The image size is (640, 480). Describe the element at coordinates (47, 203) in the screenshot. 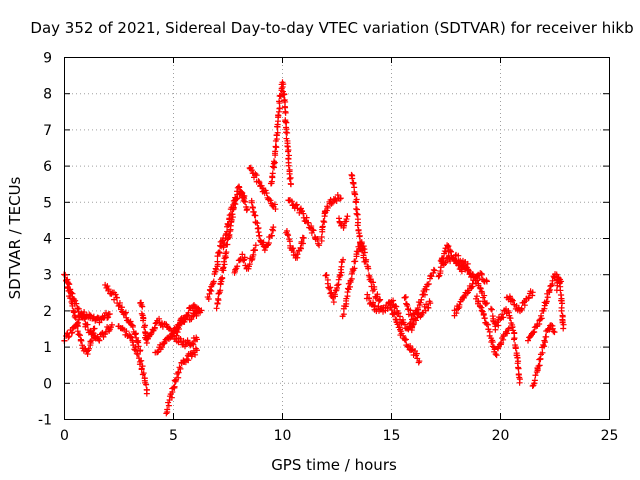

I see `y-tick-label: 5` at that location.